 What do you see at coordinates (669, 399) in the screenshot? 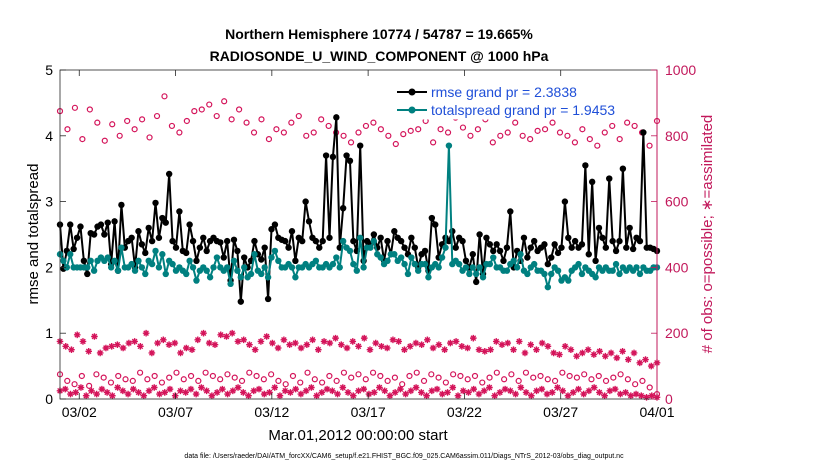
I see `y-right-tick-label: 0` at bounding box center [669, 399].